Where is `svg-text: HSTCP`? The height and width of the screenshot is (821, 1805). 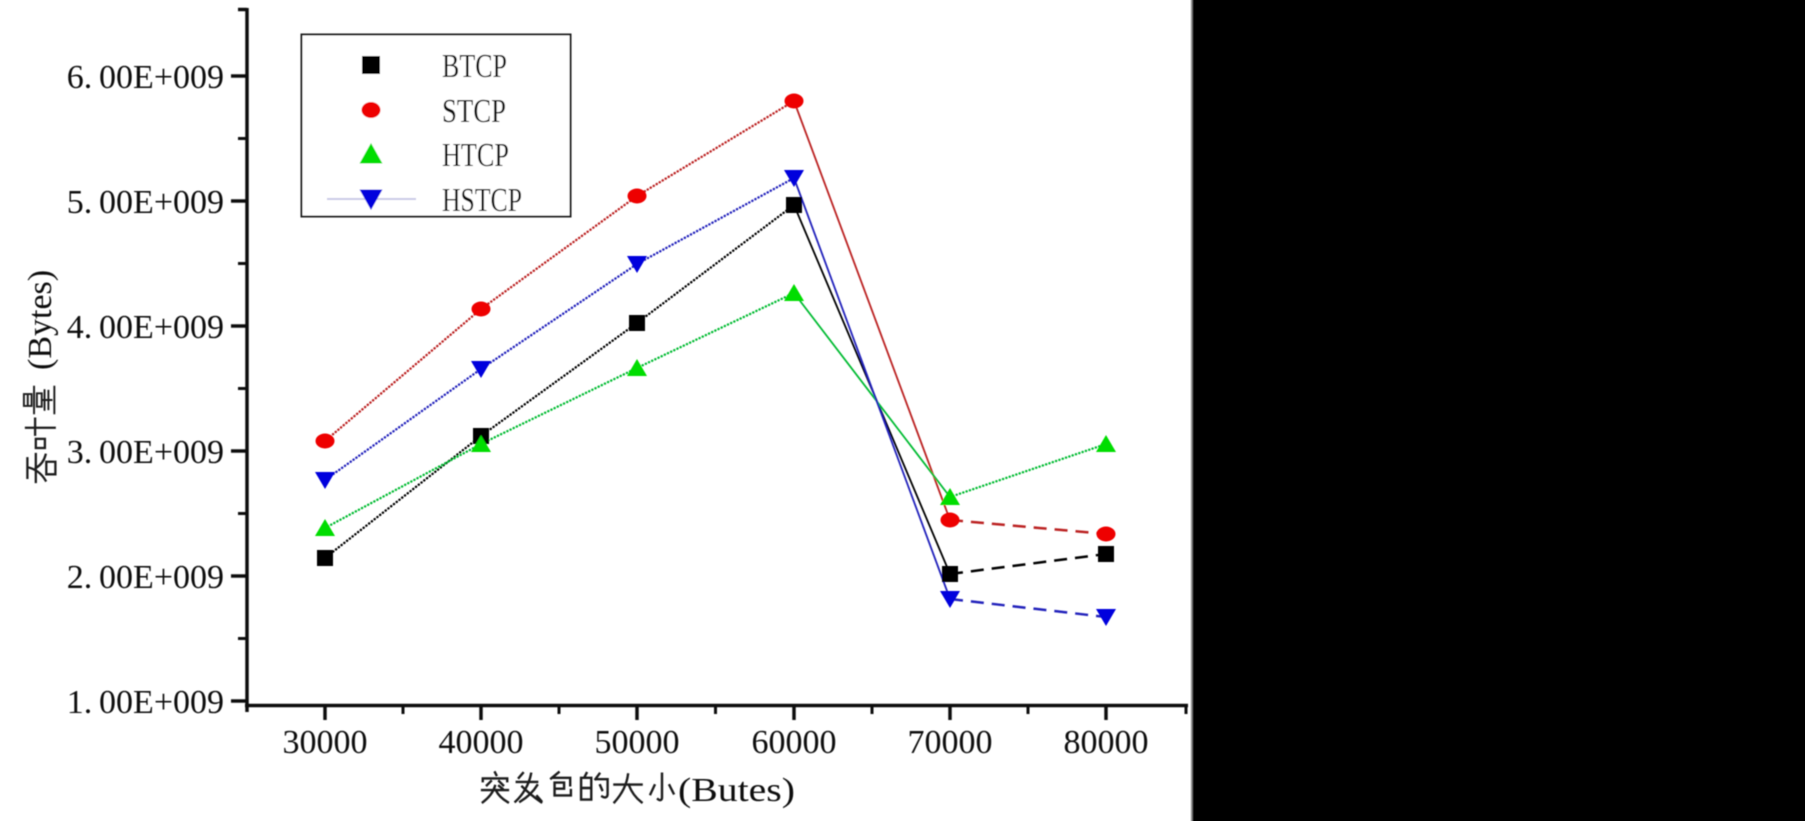 svg-text: HSTCP is located at coordinates (482, 200).